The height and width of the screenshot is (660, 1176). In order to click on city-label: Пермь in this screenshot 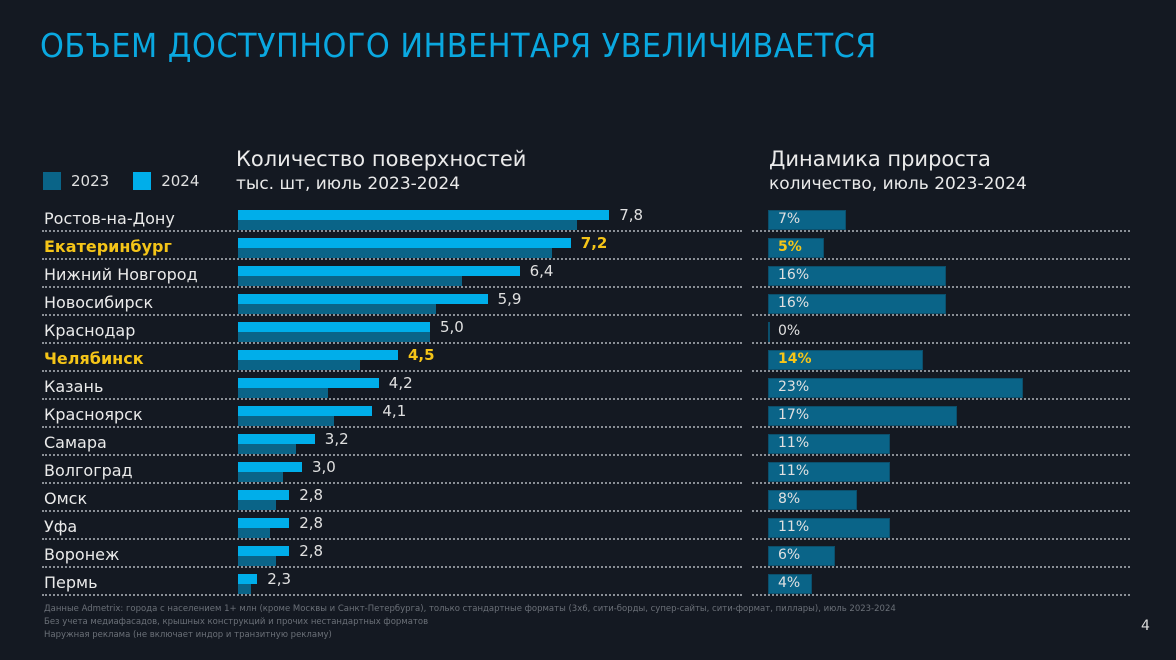, I will do `click(71, 582)`.